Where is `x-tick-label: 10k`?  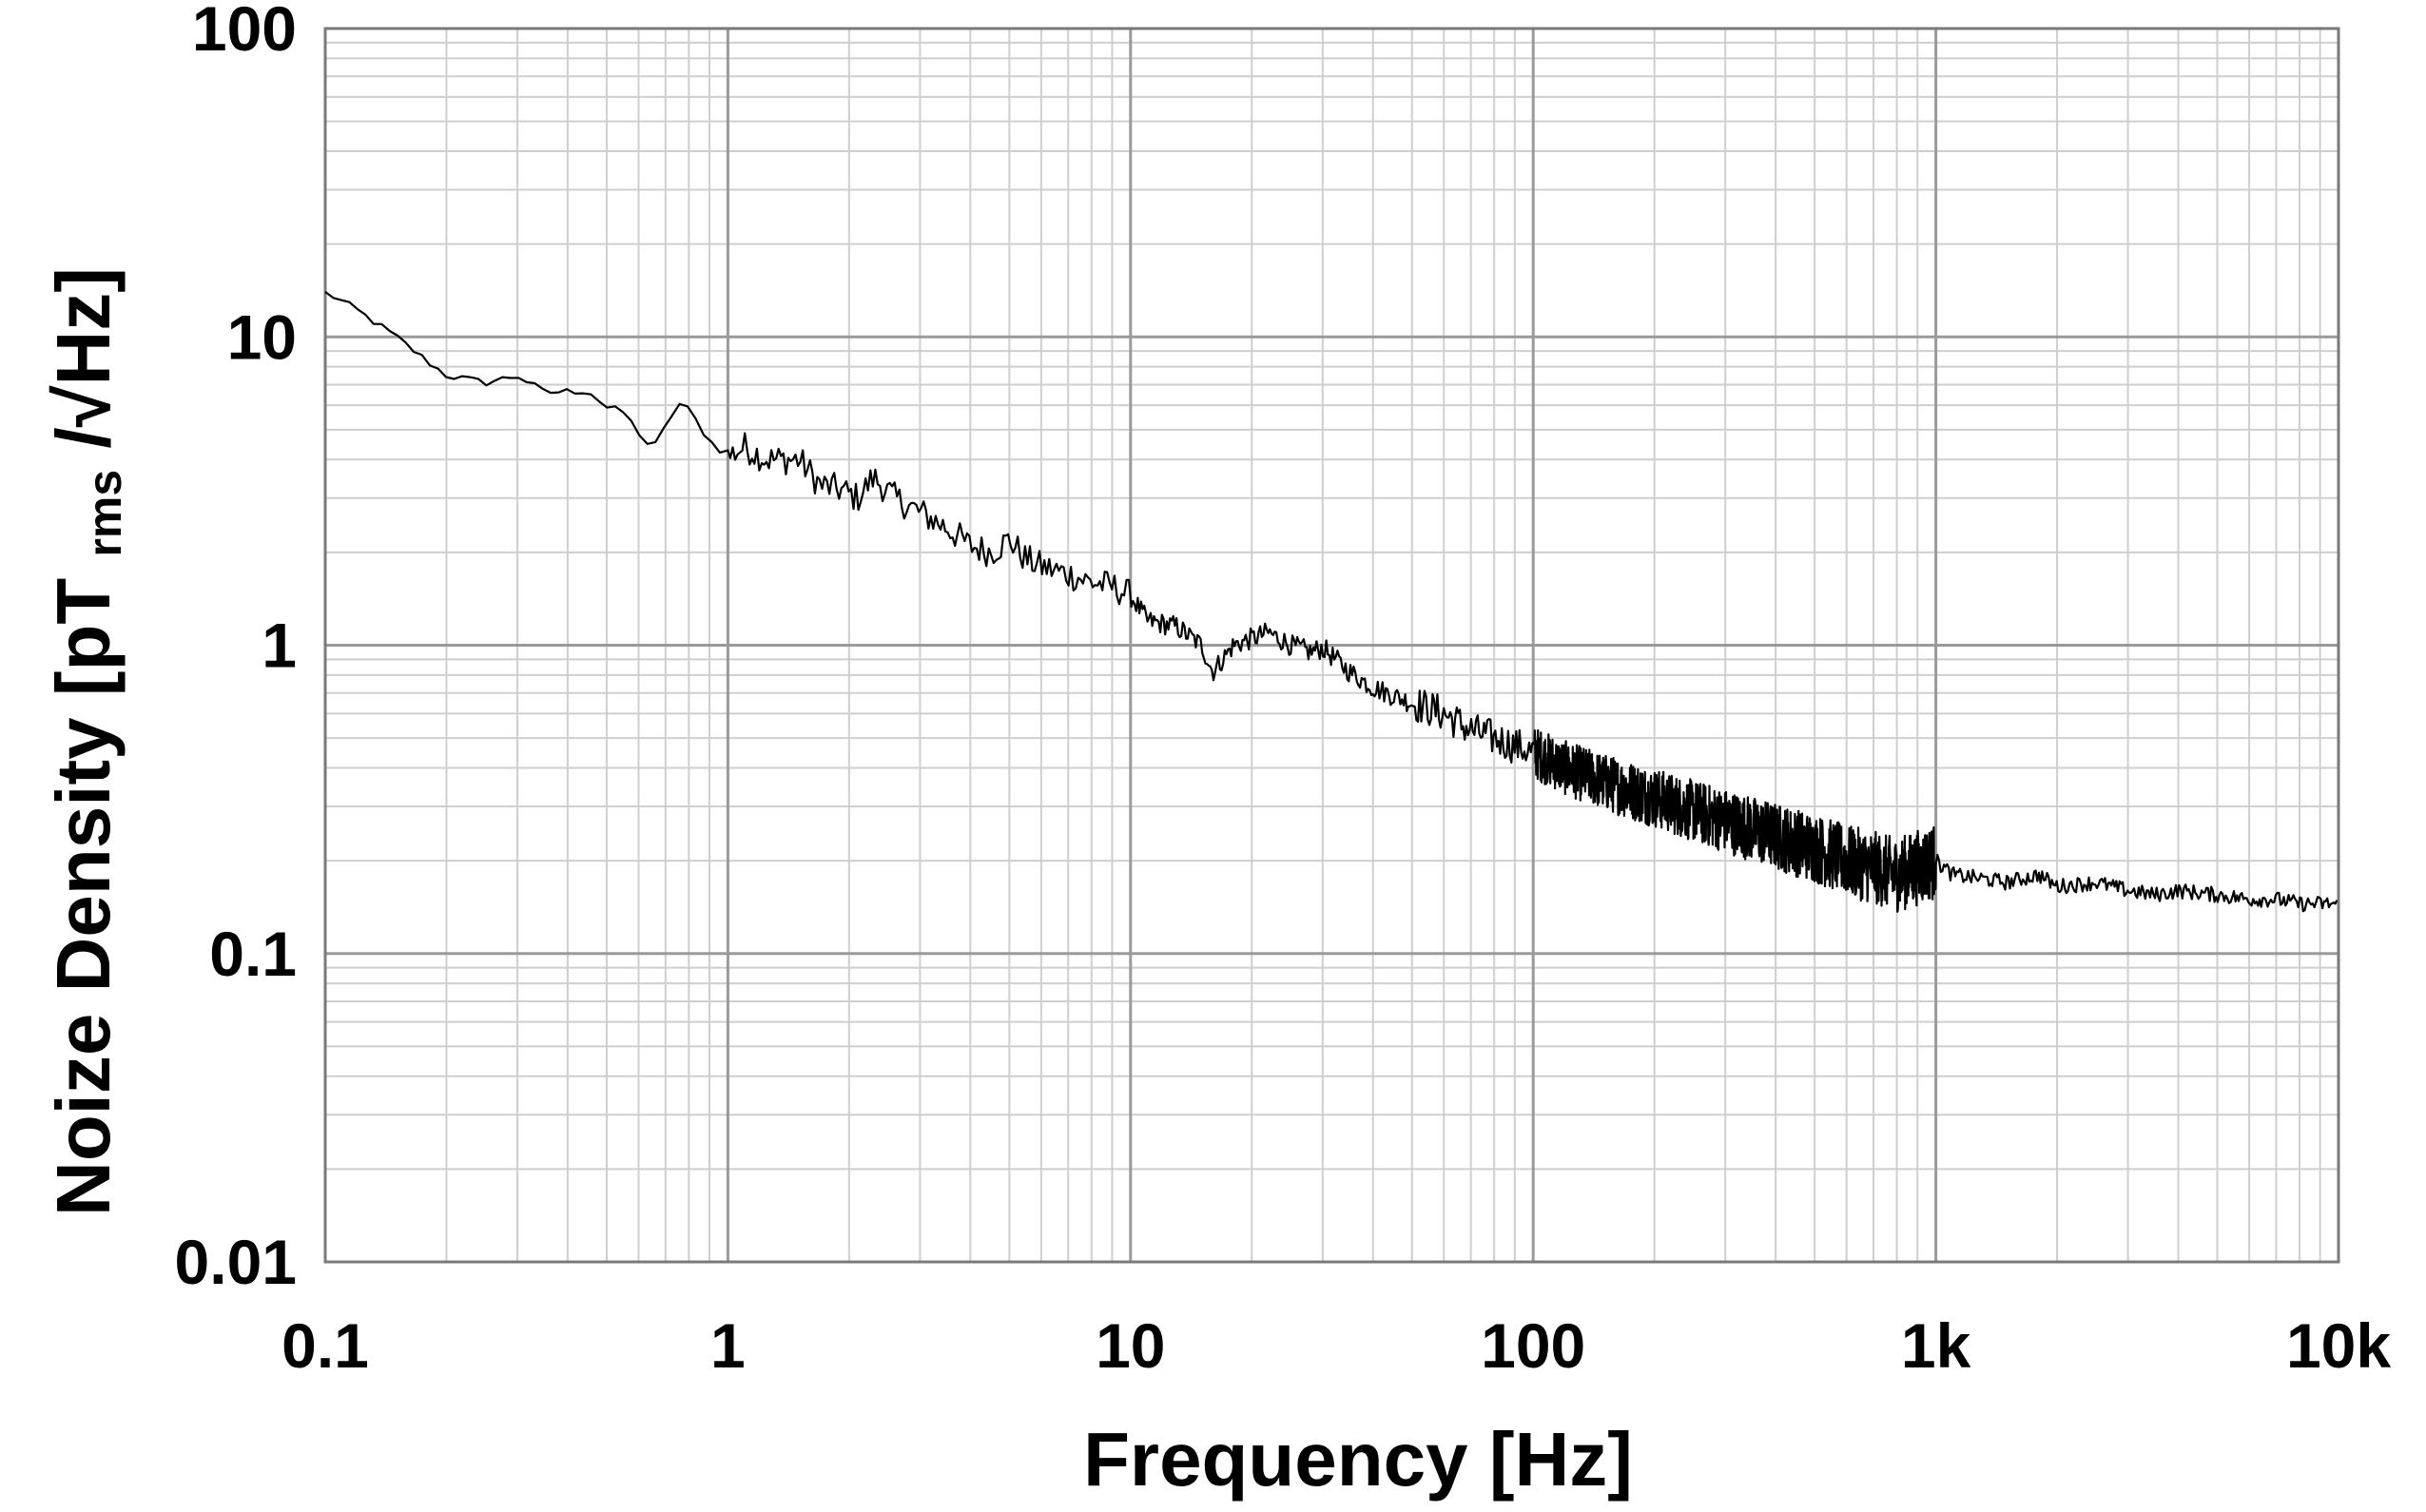 x-tick-label: 10k is located at coordinates (2338, 1346).